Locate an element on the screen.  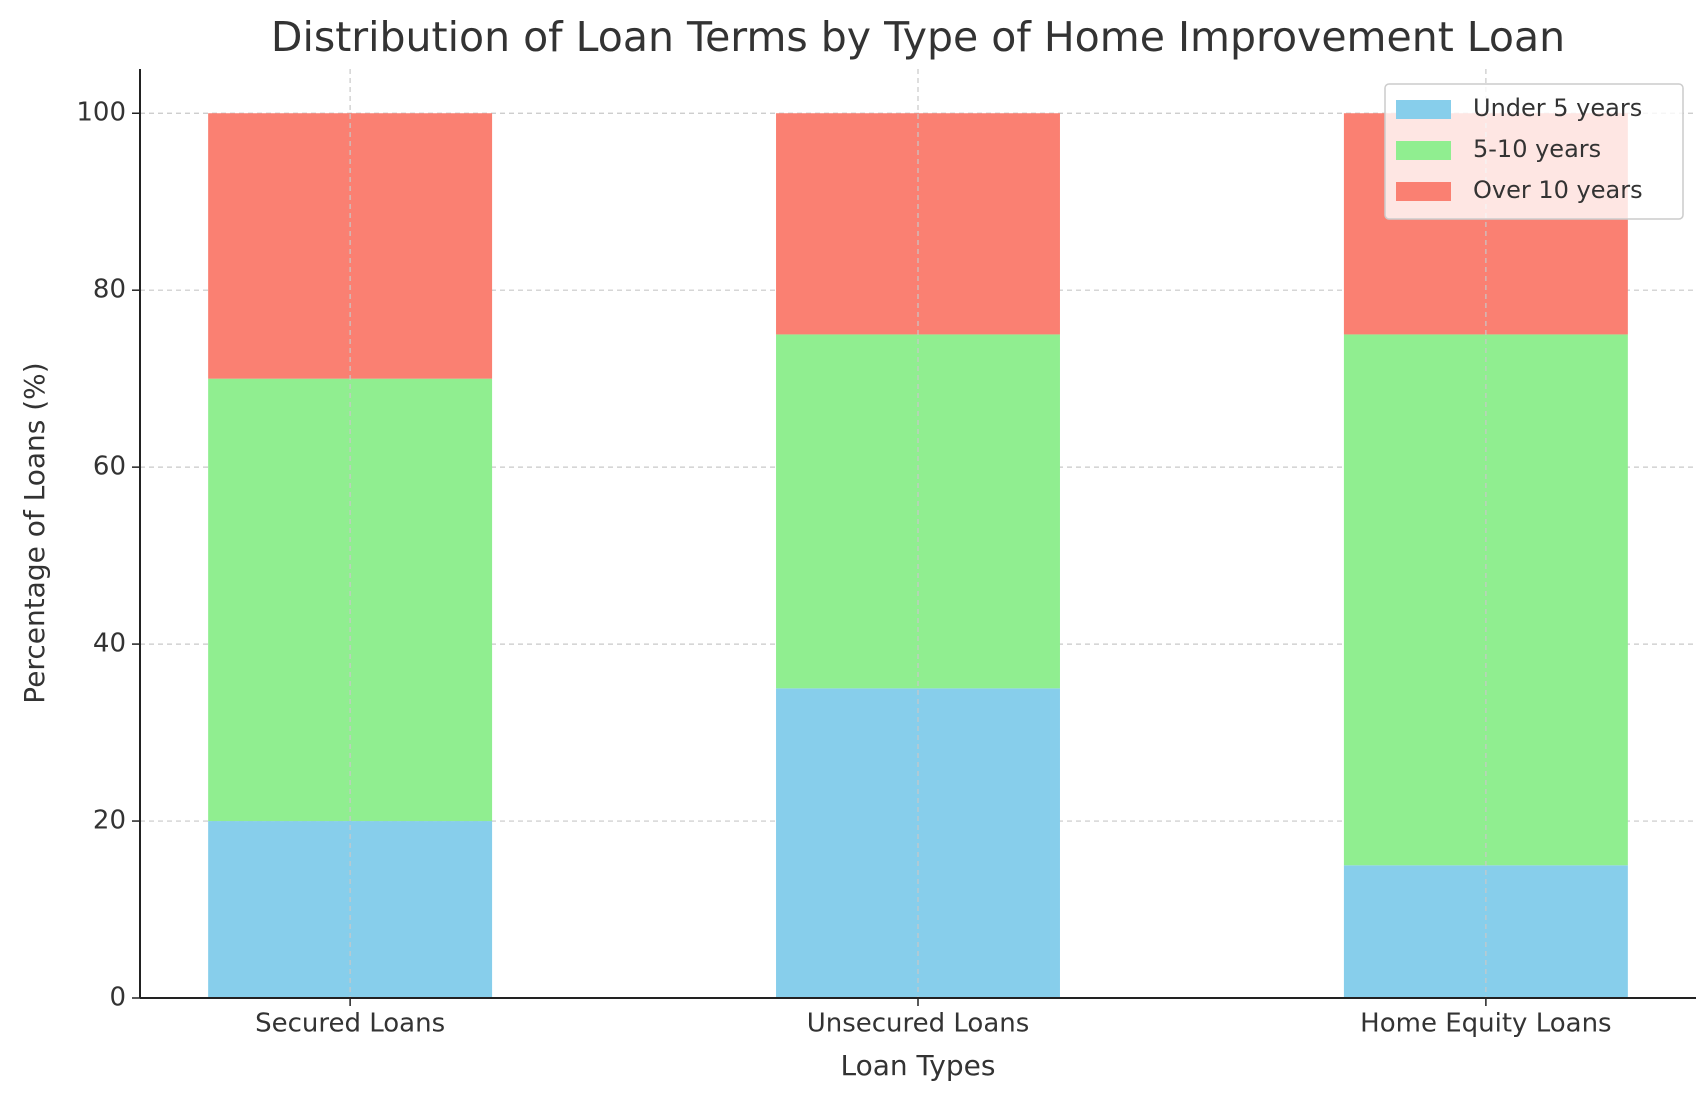
x-axis-label: Loan Types is located at coordinates (918, 1065).